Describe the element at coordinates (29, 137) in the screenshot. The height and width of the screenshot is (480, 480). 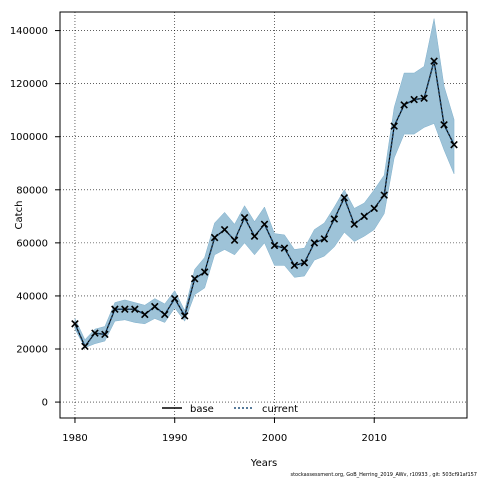
I see `y-tick-label: 100000` at that location.